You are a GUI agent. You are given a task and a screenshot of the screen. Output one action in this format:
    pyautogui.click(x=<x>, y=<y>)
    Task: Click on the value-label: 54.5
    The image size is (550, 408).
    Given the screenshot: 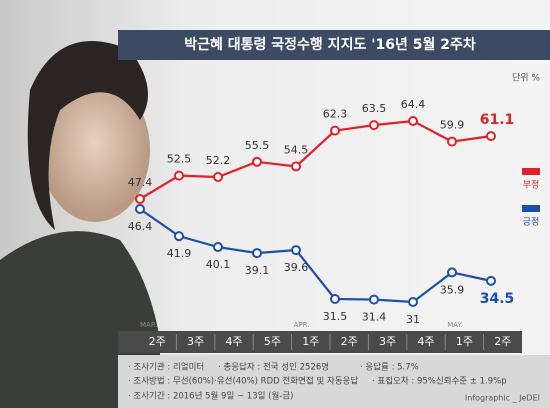 What is the action you would take?
    pyautogui.click(x=296, y=149)
    